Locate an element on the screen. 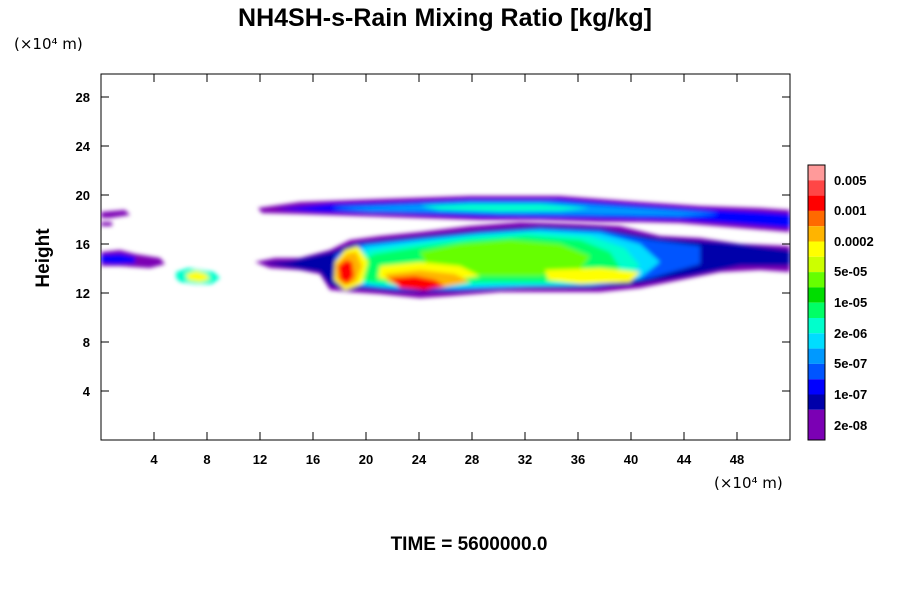 This screenshot has height=600, width=900. x-tick-label: 12 is located at coordinates (260, 459).